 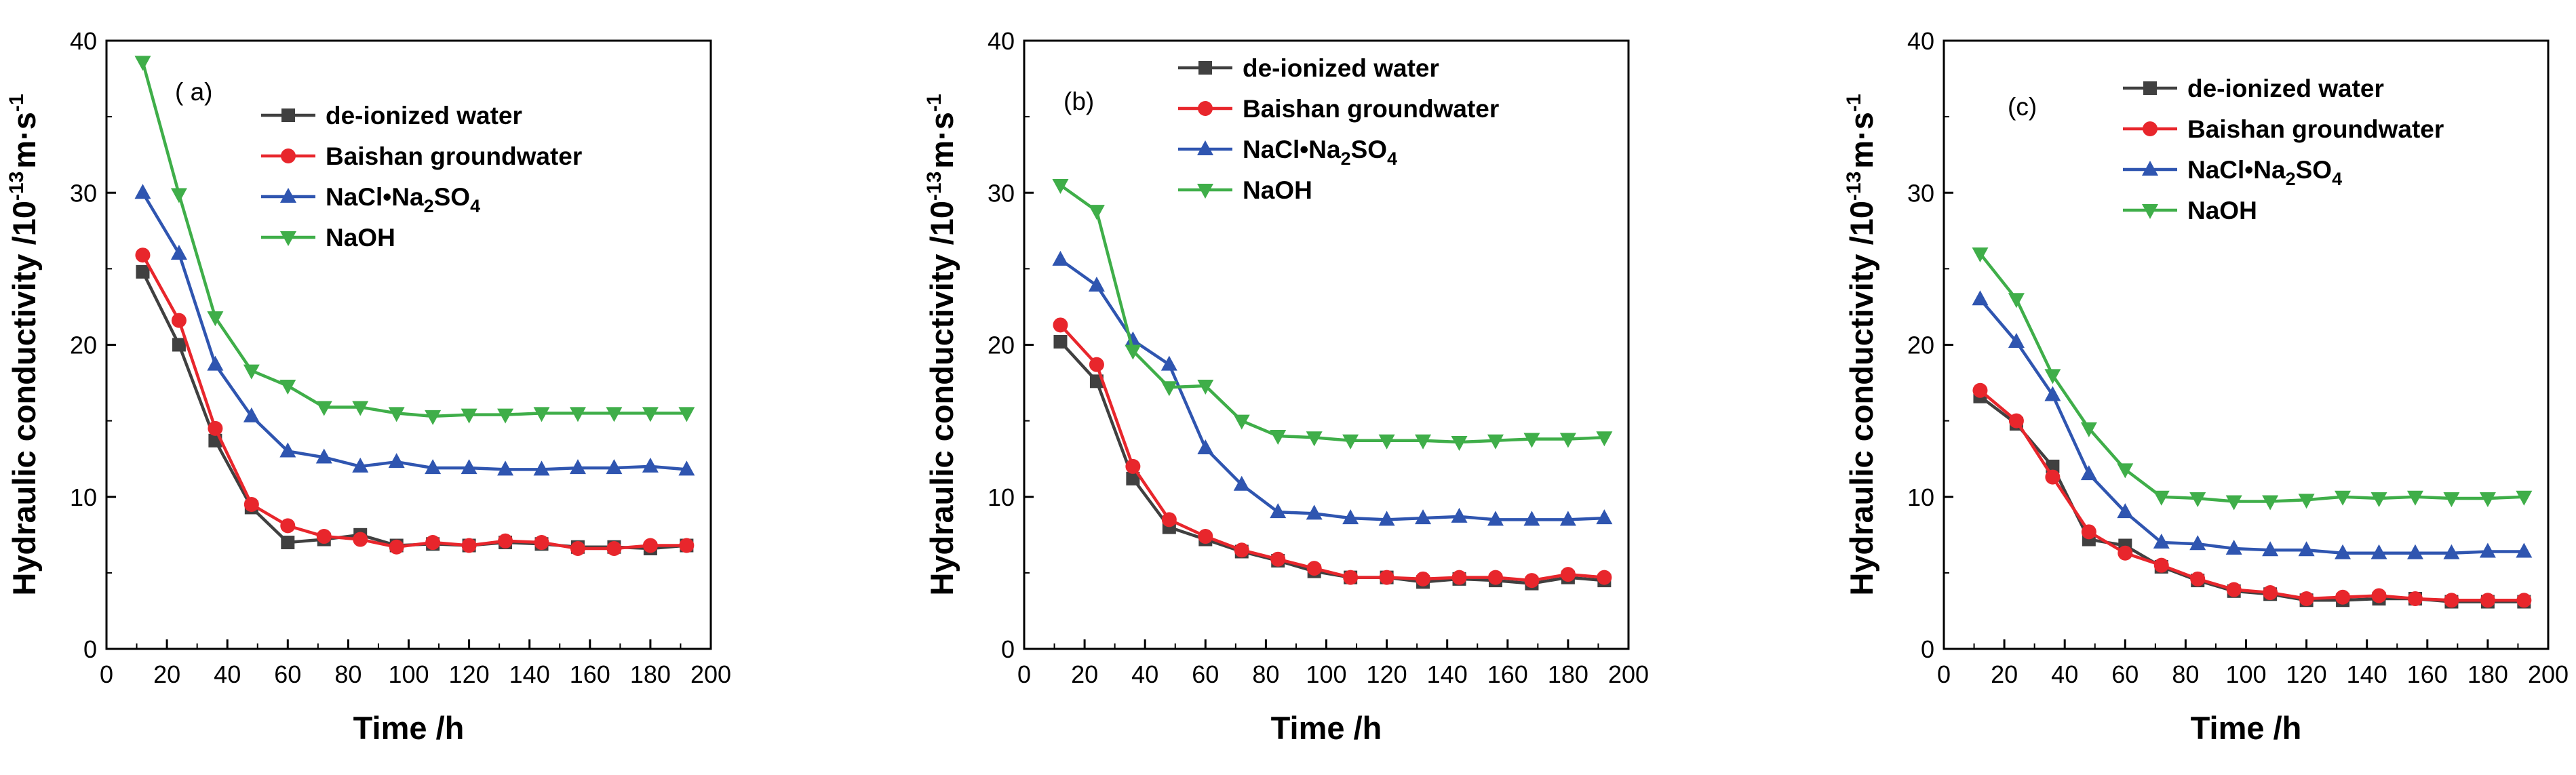 What do you see at coordinates (409, 728) in the screenshot?
I see `x-axis-label: Time /h` at bounding box center [409, 728].